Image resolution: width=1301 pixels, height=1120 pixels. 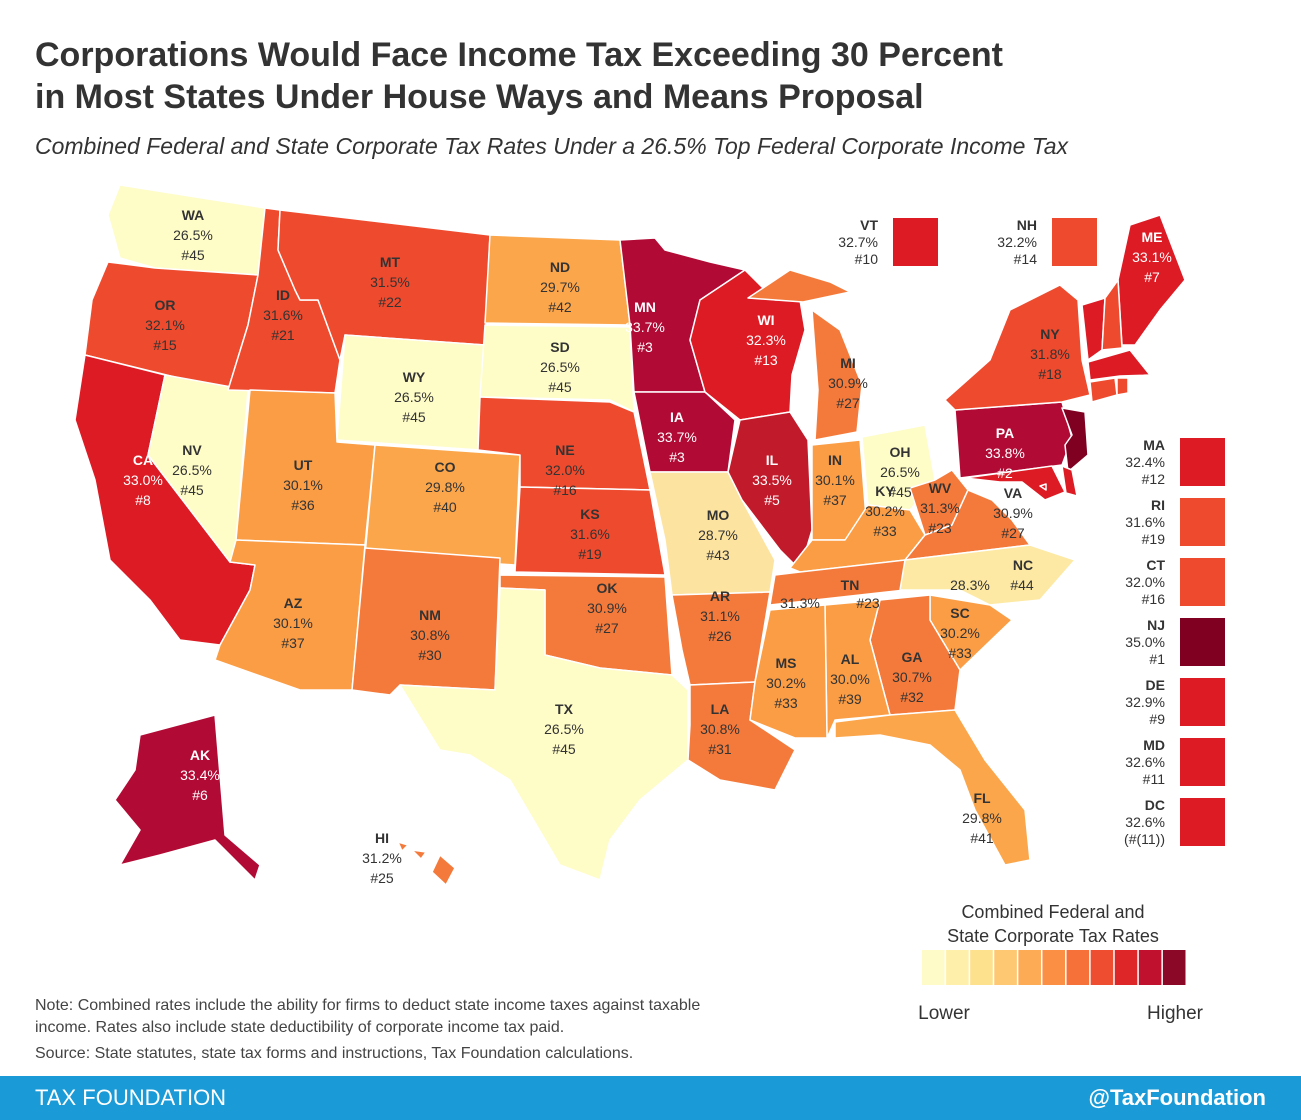 What do you see at coordinates (303, 505) in the screenshot?
I see `state-rank: #36` at bounding box center [303, 505].